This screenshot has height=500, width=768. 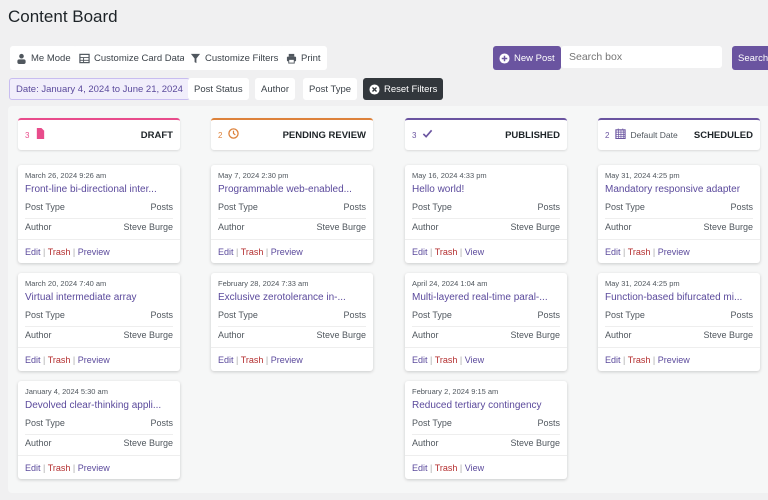 I want to click on filter-icon, so click(x=195, y=58).